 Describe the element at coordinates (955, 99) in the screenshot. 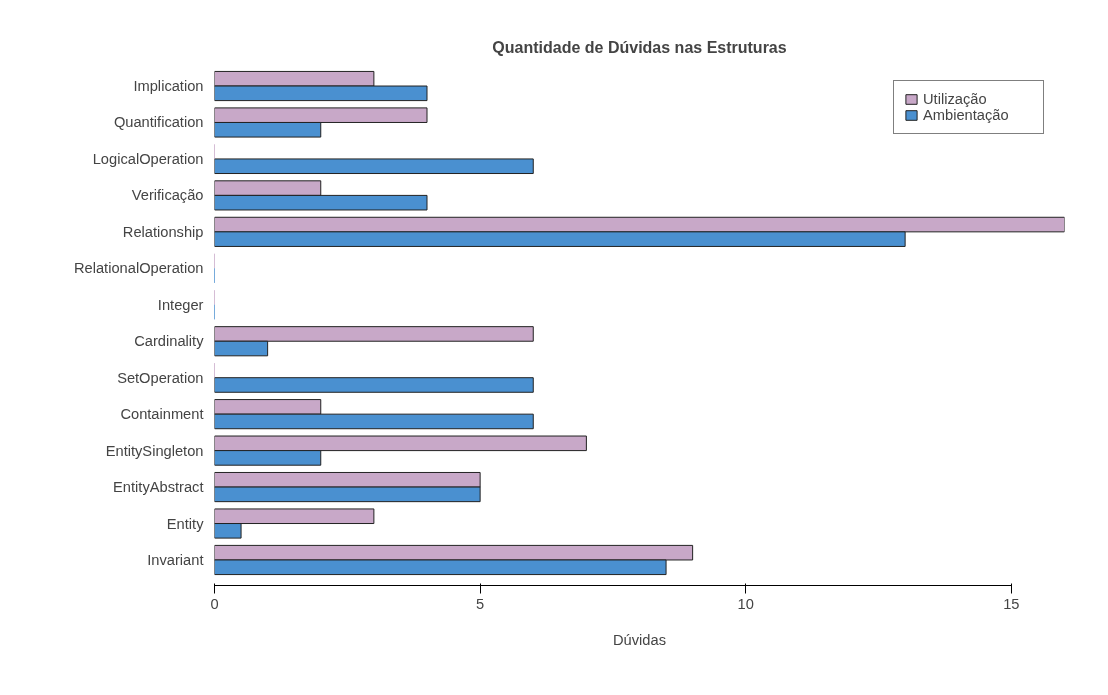

I see `legend-label: Utilização` at that location.